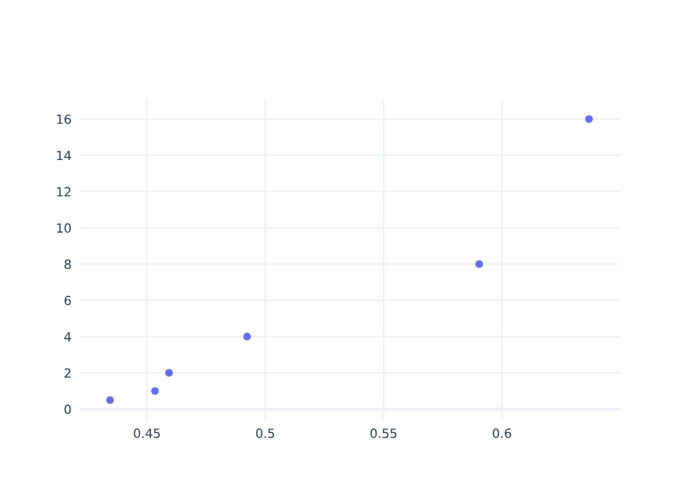 The image size is (700, 500). I want to click on y-tick-label: 4, so click(67, 337).